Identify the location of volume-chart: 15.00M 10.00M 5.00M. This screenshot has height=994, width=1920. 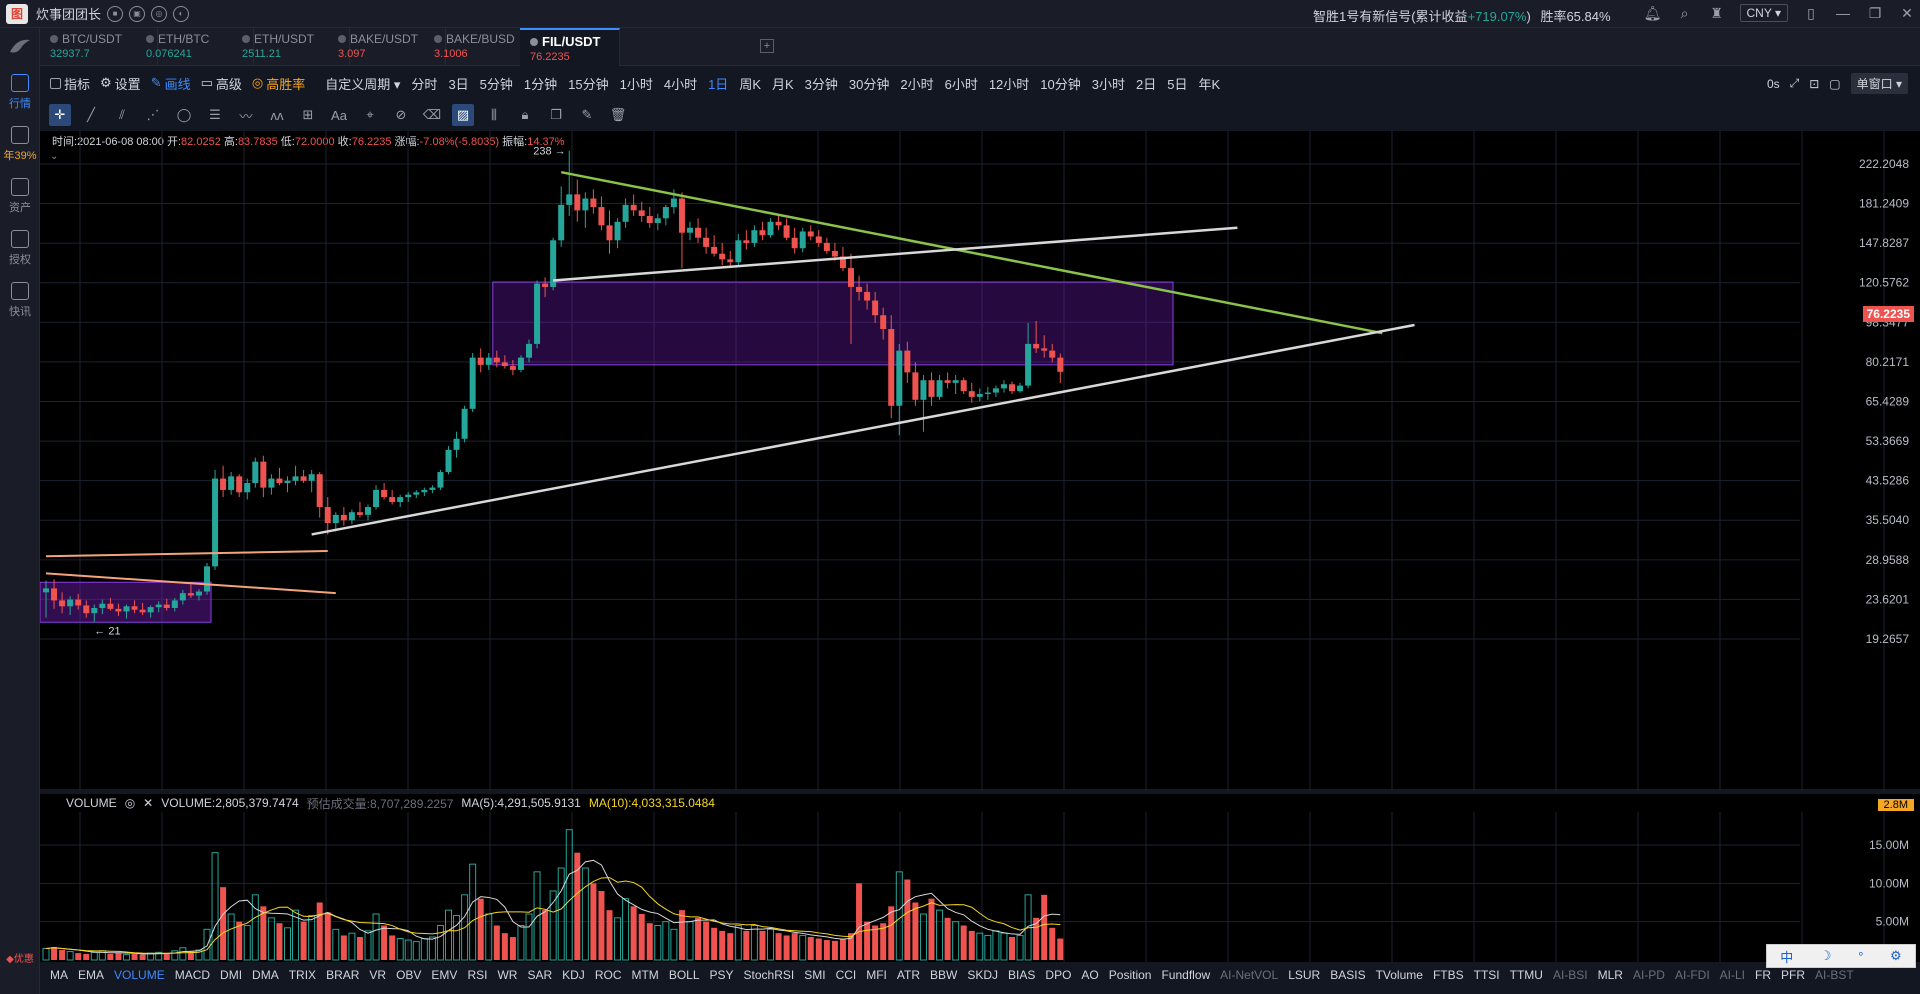
(980, 887).